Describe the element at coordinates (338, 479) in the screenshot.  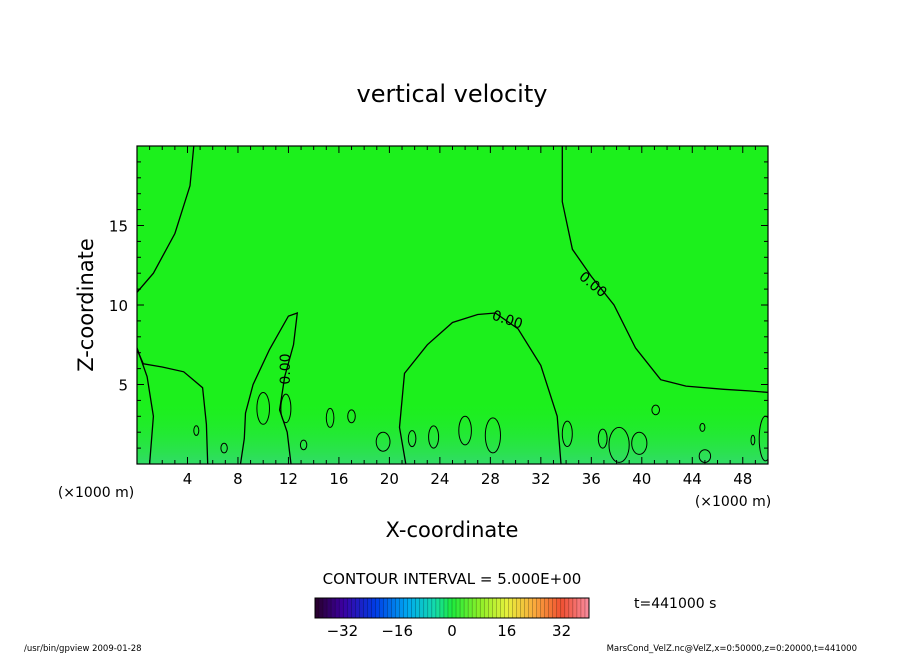
I see `x-tick-label: 16` at that location.